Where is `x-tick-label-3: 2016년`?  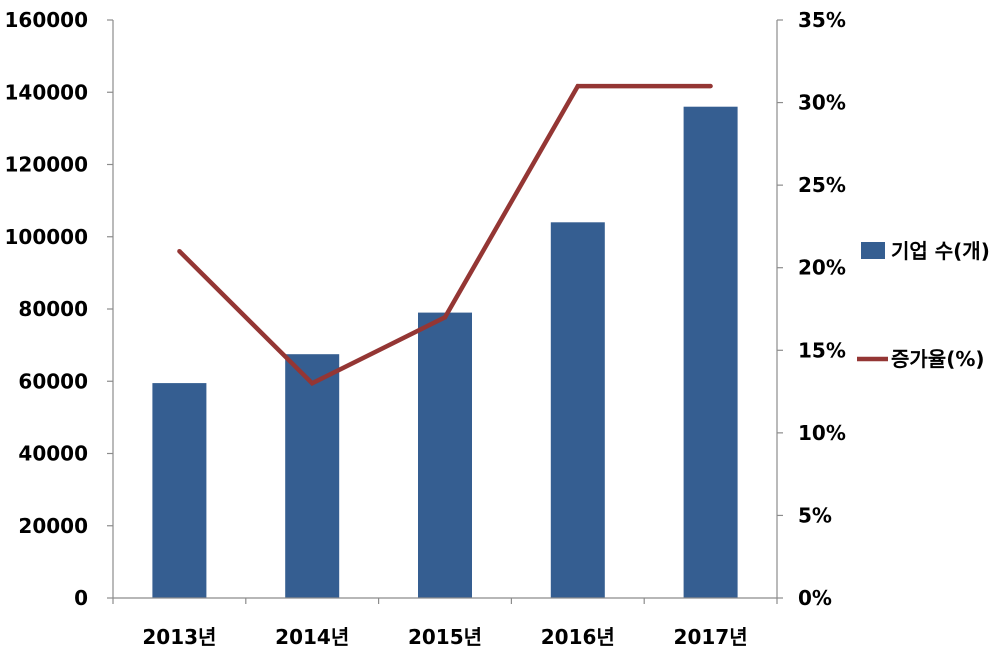
x-tick-label-3: 2016년 is located at coordinates (578, 637).